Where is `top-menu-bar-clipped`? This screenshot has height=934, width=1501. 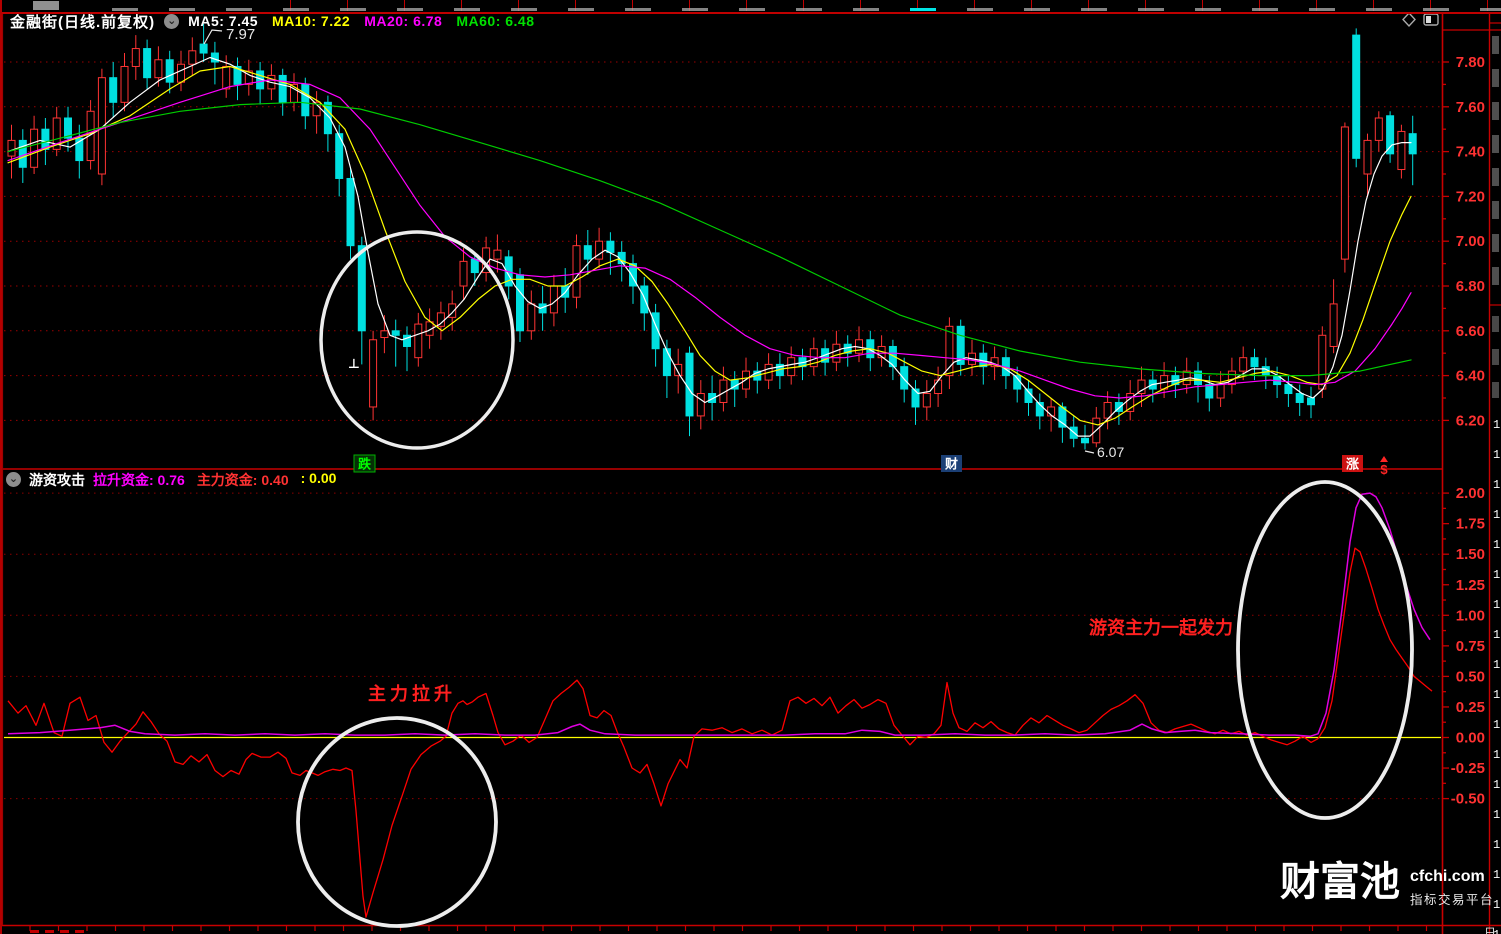
top-menu-bar-clipped is located at coordinates (750, 7).